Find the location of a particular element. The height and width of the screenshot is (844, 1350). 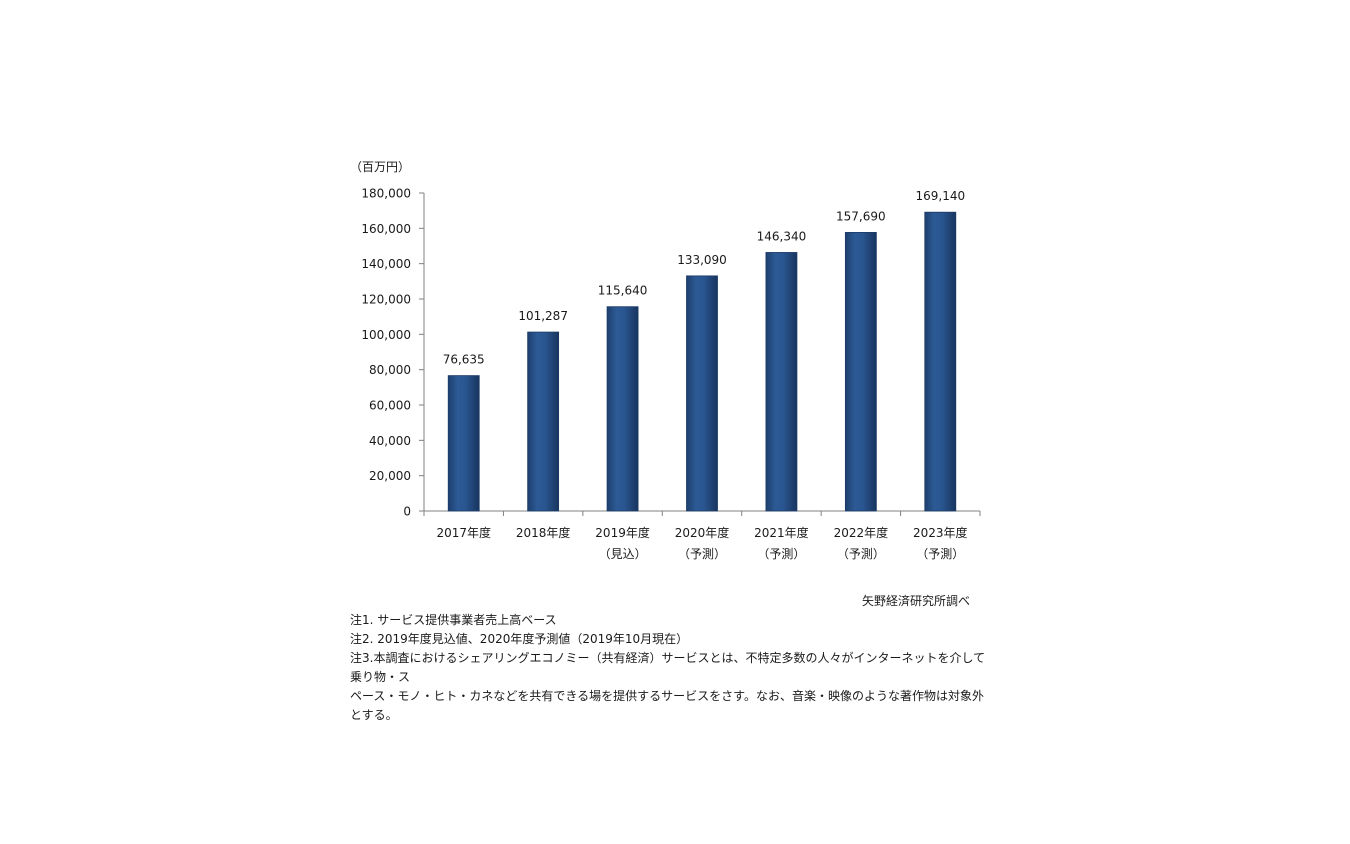

bars is located at coordinates (702, 361).